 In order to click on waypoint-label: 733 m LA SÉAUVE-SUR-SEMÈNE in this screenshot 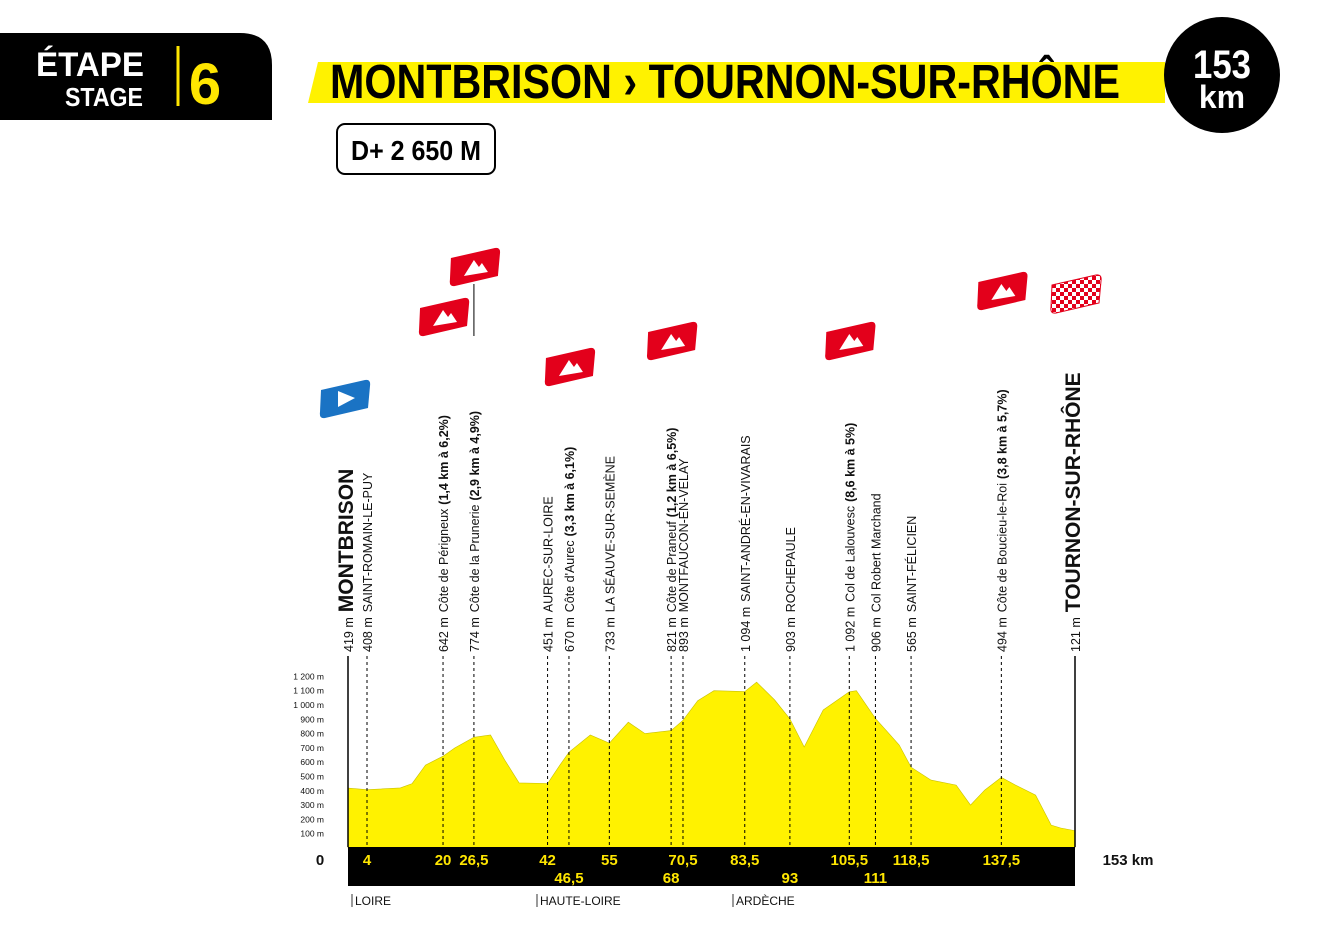, I will do `click(609, 554)`.